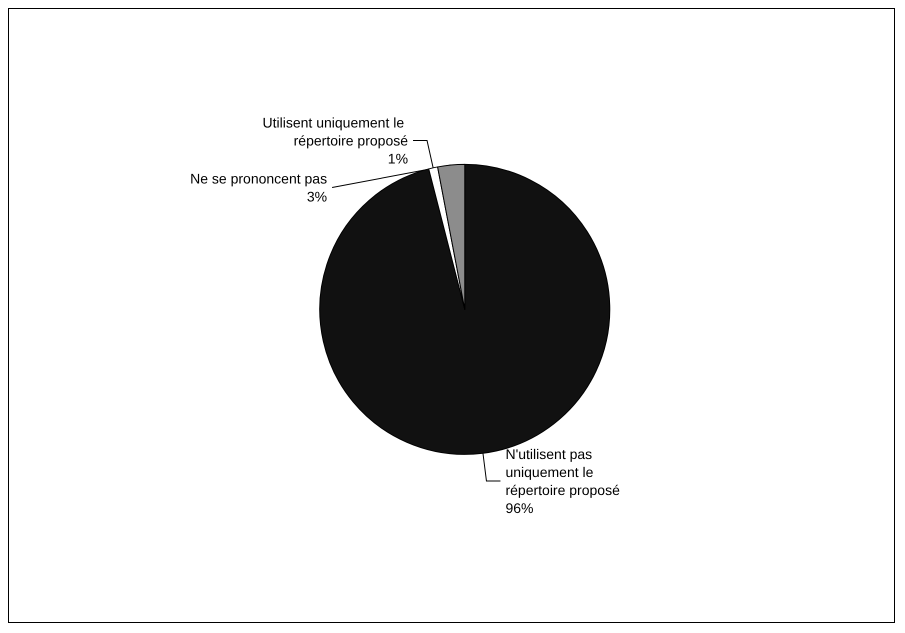 The width and height of the screenshot is (905, 633). What do you see at coordinates (259, 178) in the screenshot?
I see `slice-label: Ne se prononcent pas` at bounding box center [259, 178].